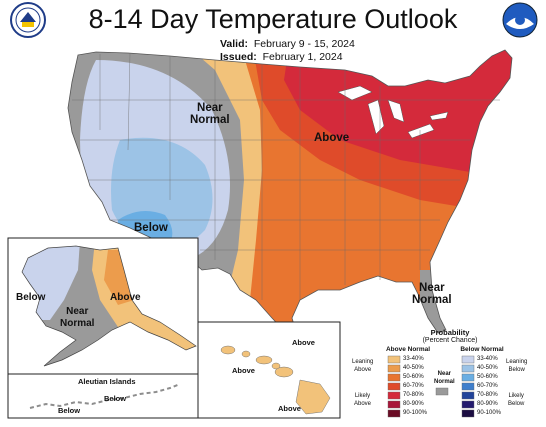 The height and width of the screenshot is (427, 546). Describe the element at coordinates (487, 377) in the screenshot. I see `below-range-label: 50-60%` at that location.